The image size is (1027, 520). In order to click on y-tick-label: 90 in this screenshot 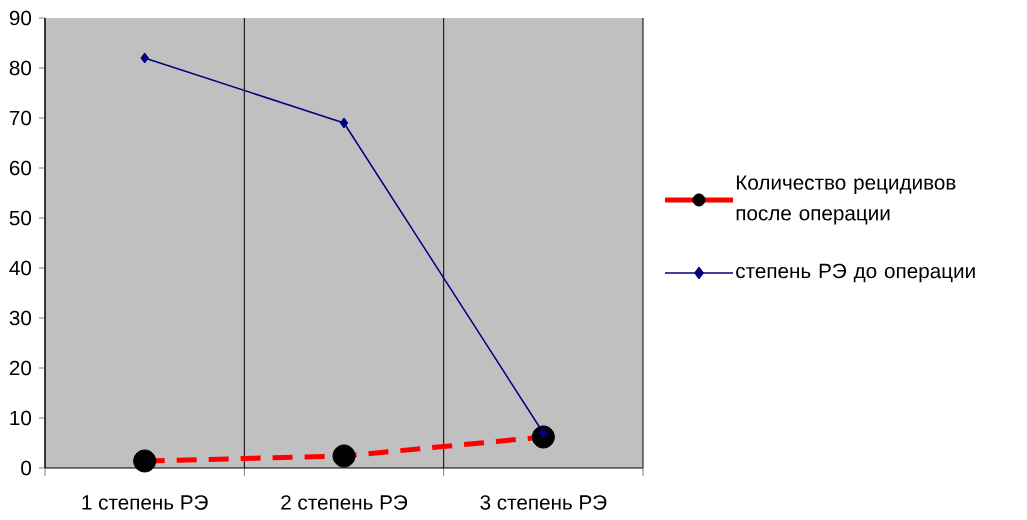, I will do `click(20, 18)`.